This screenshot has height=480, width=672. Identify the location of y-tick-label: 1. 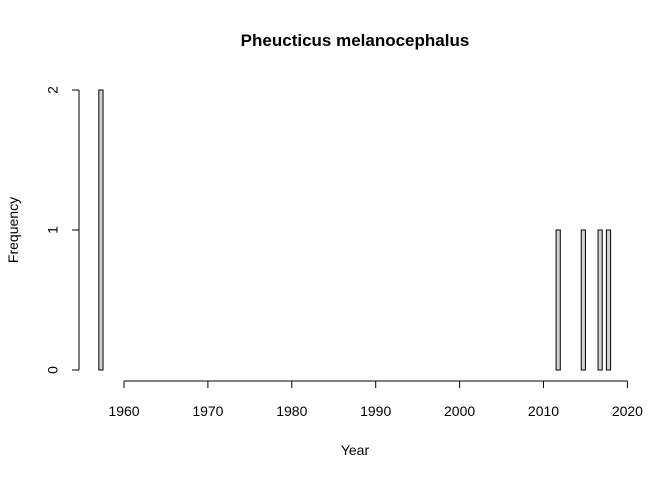
(53, 230).